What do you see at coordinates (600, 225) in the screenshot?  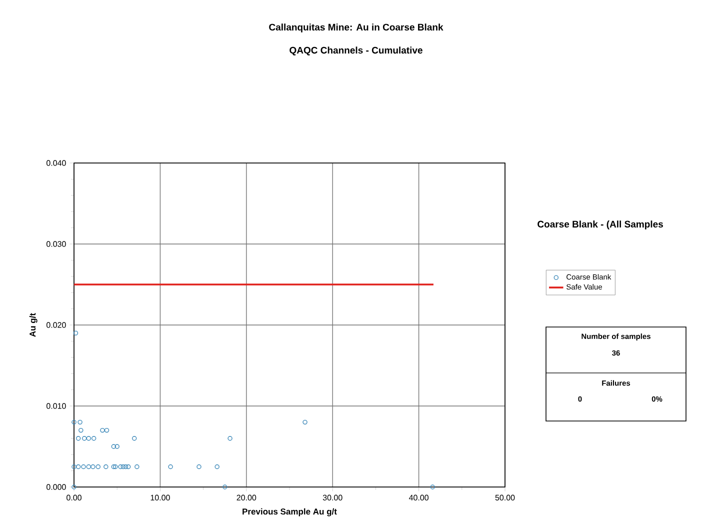 I see `text: Coarse Blank - (All Samples` at bounding box center [600, 225].